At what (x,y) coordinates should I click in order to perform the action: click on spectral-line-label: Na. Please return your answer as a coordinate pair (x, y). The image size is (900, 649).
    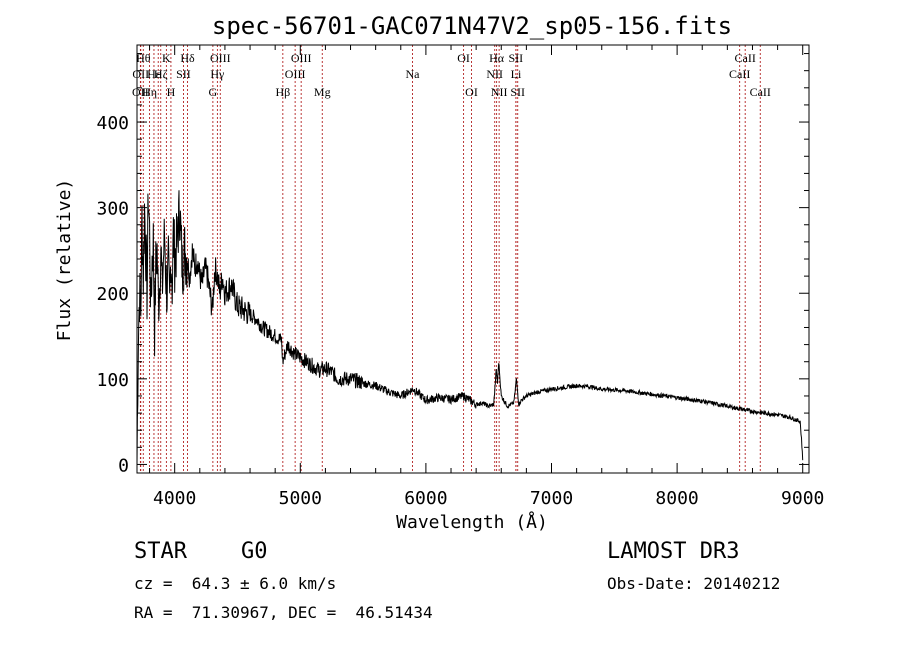
    Looking at the image, I should click on (412, 74).